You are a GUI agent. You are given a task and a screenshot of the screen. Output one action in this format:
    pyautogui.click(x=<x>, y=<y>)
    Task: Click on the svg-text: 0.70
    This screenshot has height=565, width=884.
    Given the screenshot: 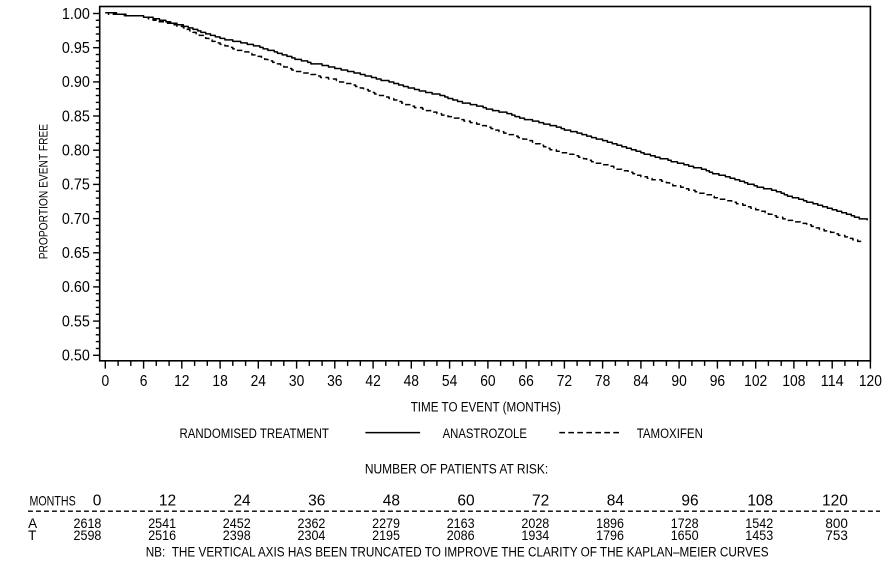 What is the action you would take?
    pyautogui.click(x=76, y=219)
    